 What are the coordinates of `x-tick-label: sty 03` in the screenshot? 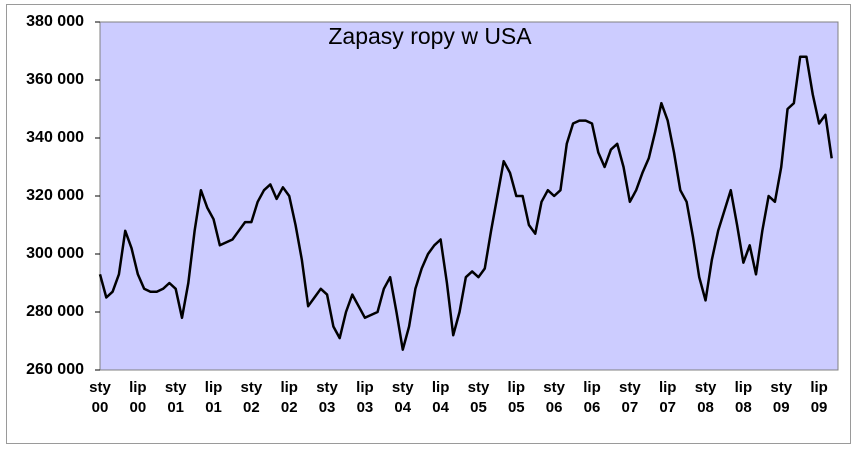 It's located at (327, 397).